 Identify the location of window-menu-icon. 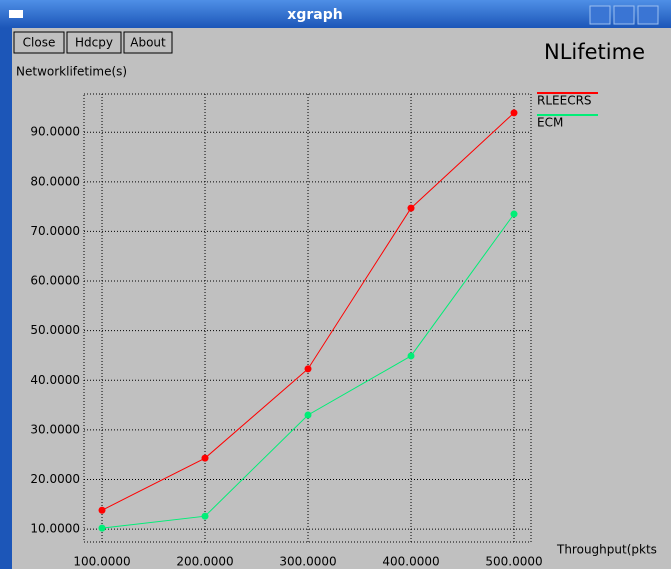
(16, 14).